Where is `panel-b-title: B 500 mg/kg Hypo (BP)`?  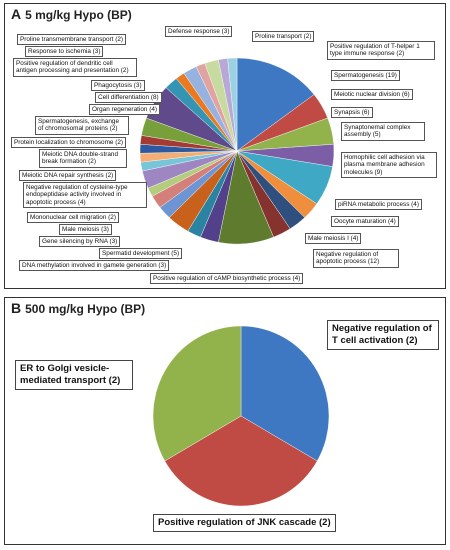
panel-b-title: B 500 mg/kg Hypo (BP) is located at coordinates (78, 308).